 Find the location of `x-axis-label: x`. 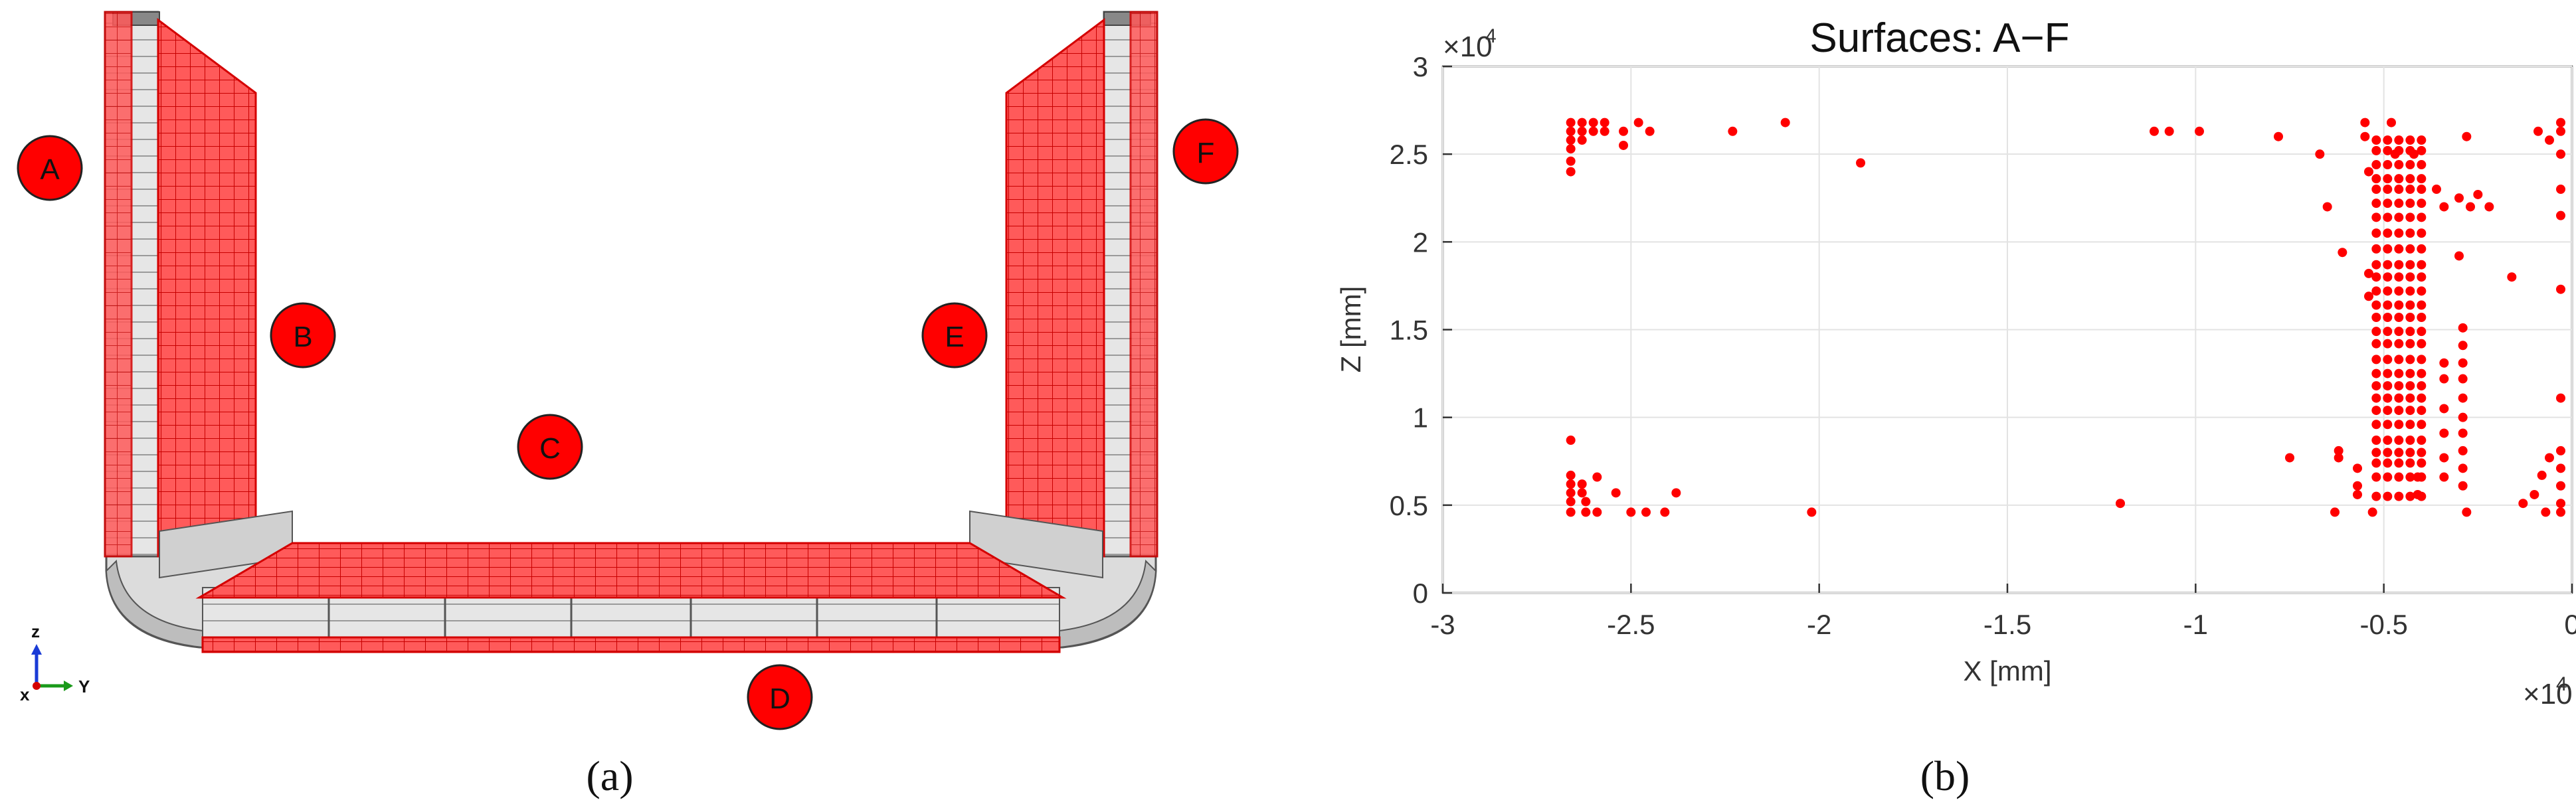

x-axis-label: x is located at coordinates (25, 694).